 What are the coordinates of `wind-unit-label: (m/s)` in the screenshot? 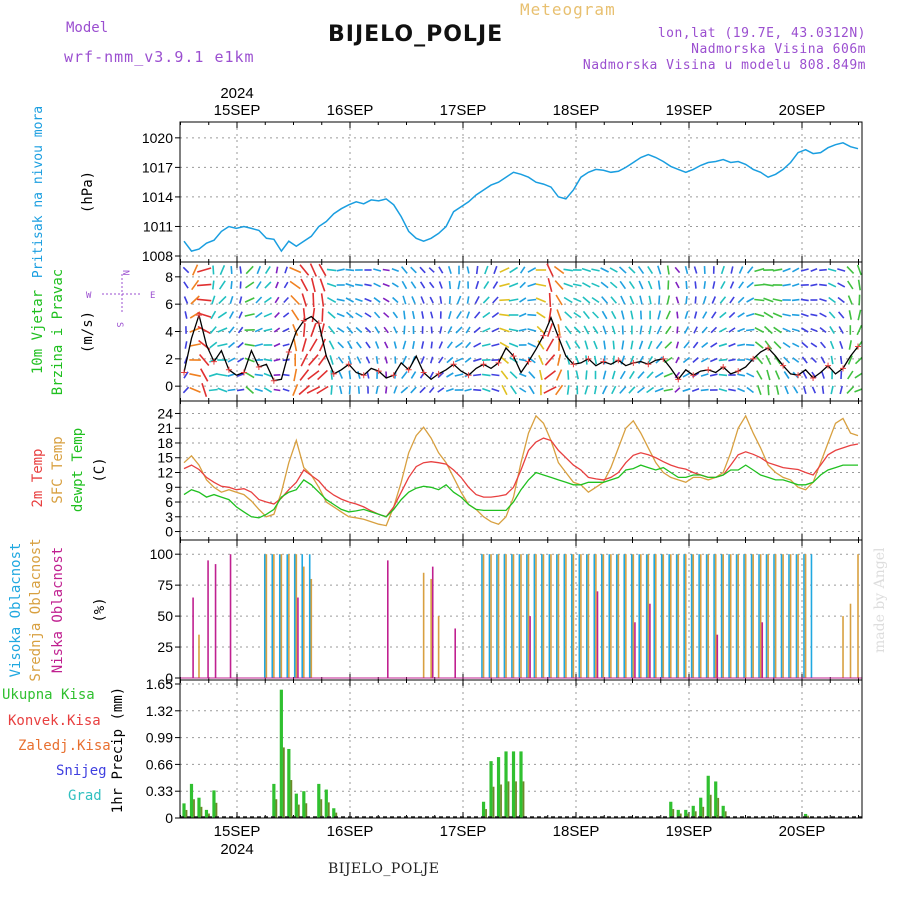 It's located at (88, 332).